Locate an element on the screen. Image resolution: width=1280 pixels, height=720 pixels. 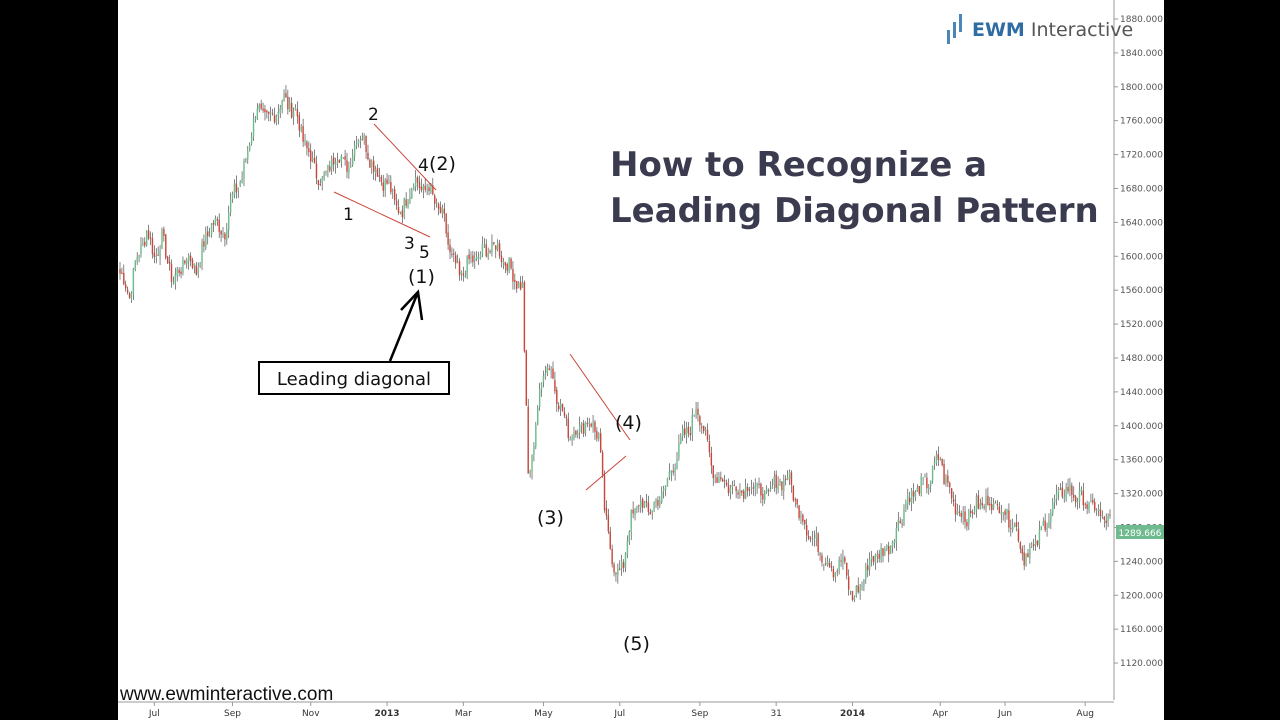
y-tick-label: 1640.000 is located at coordinates (1141, 223).